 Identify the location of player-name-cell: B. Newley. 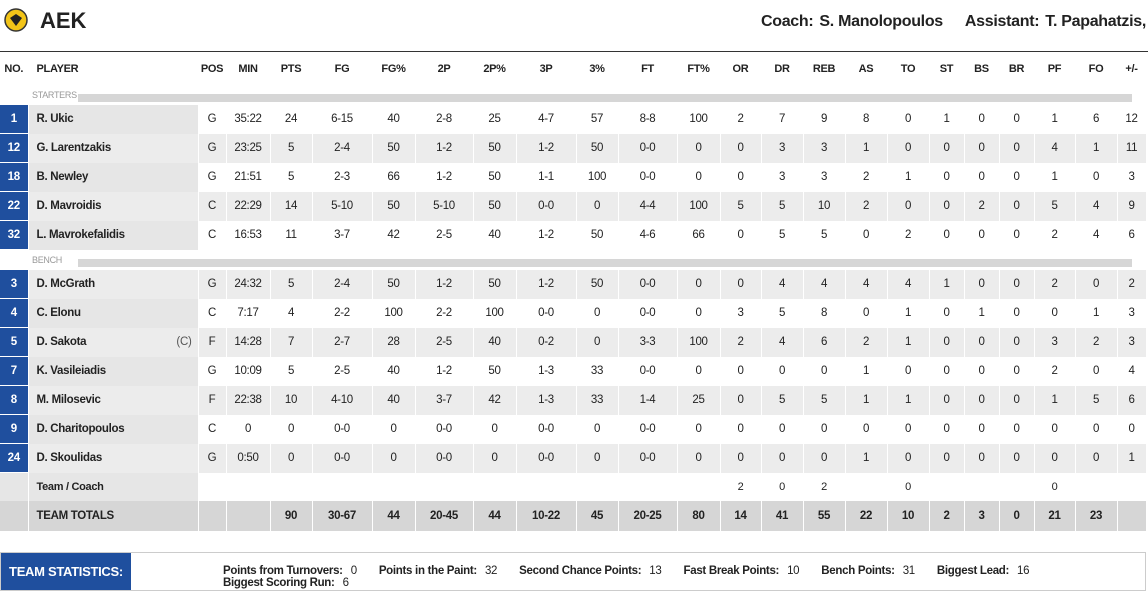
(113, 177).